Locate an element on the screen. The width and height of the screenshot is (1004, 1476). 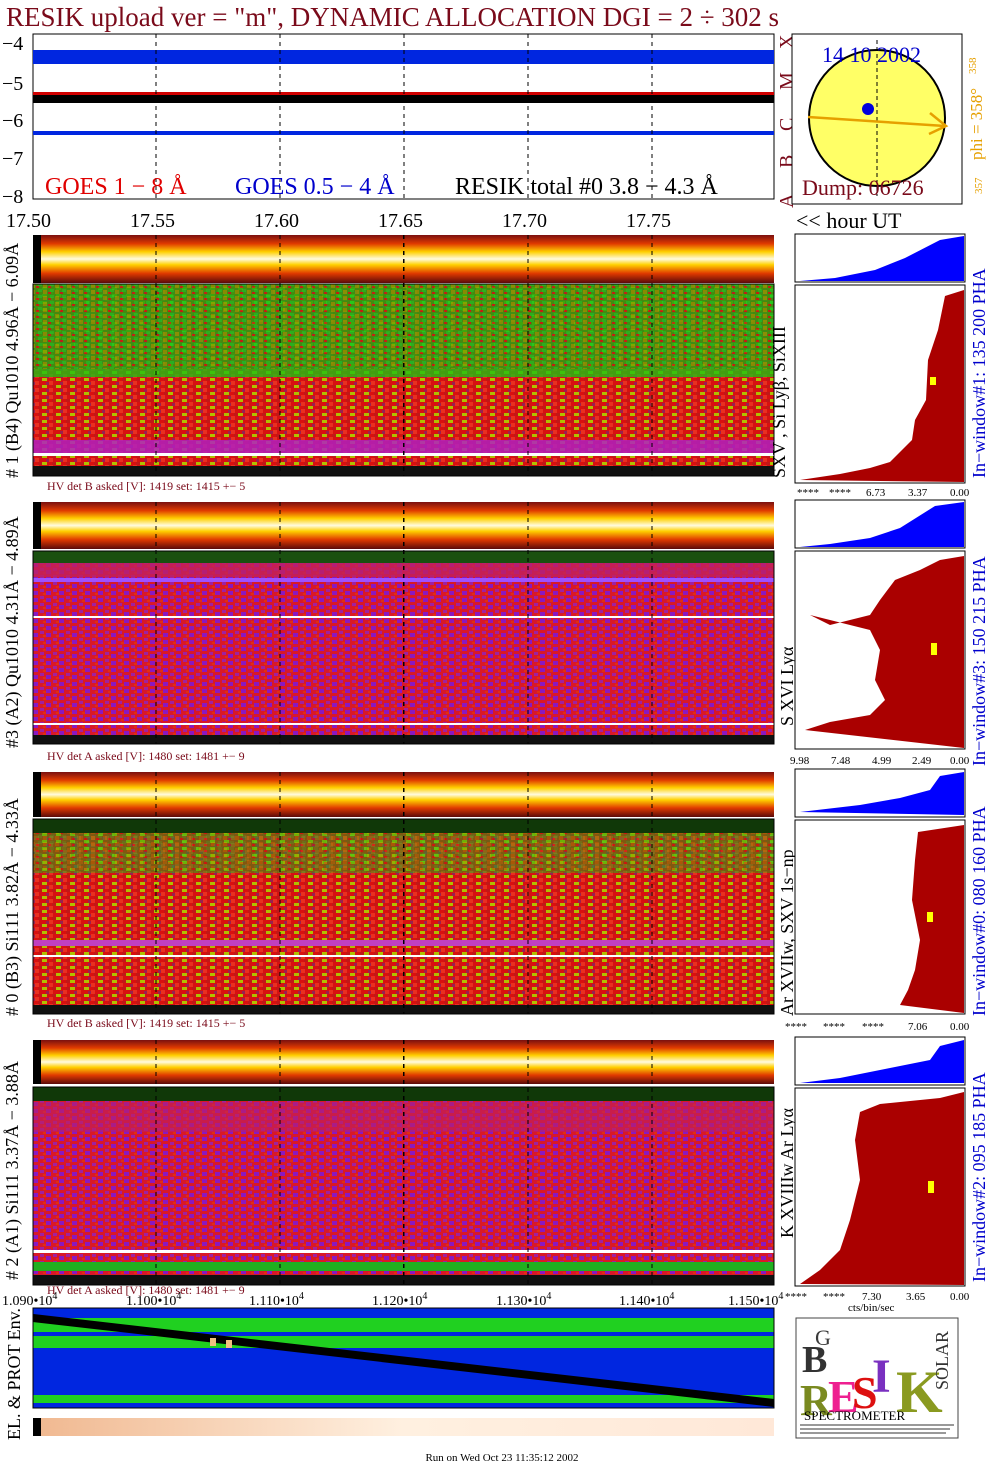
lightcurve-grid is located at coordinates (404, 116).